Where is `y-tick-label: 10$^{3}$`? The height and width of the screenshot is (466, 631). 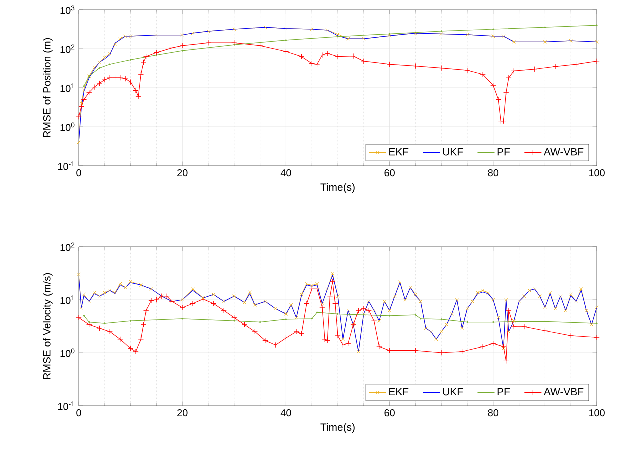
y-tick-label: 10$^{3}$ is located at coordinates (67, 10).